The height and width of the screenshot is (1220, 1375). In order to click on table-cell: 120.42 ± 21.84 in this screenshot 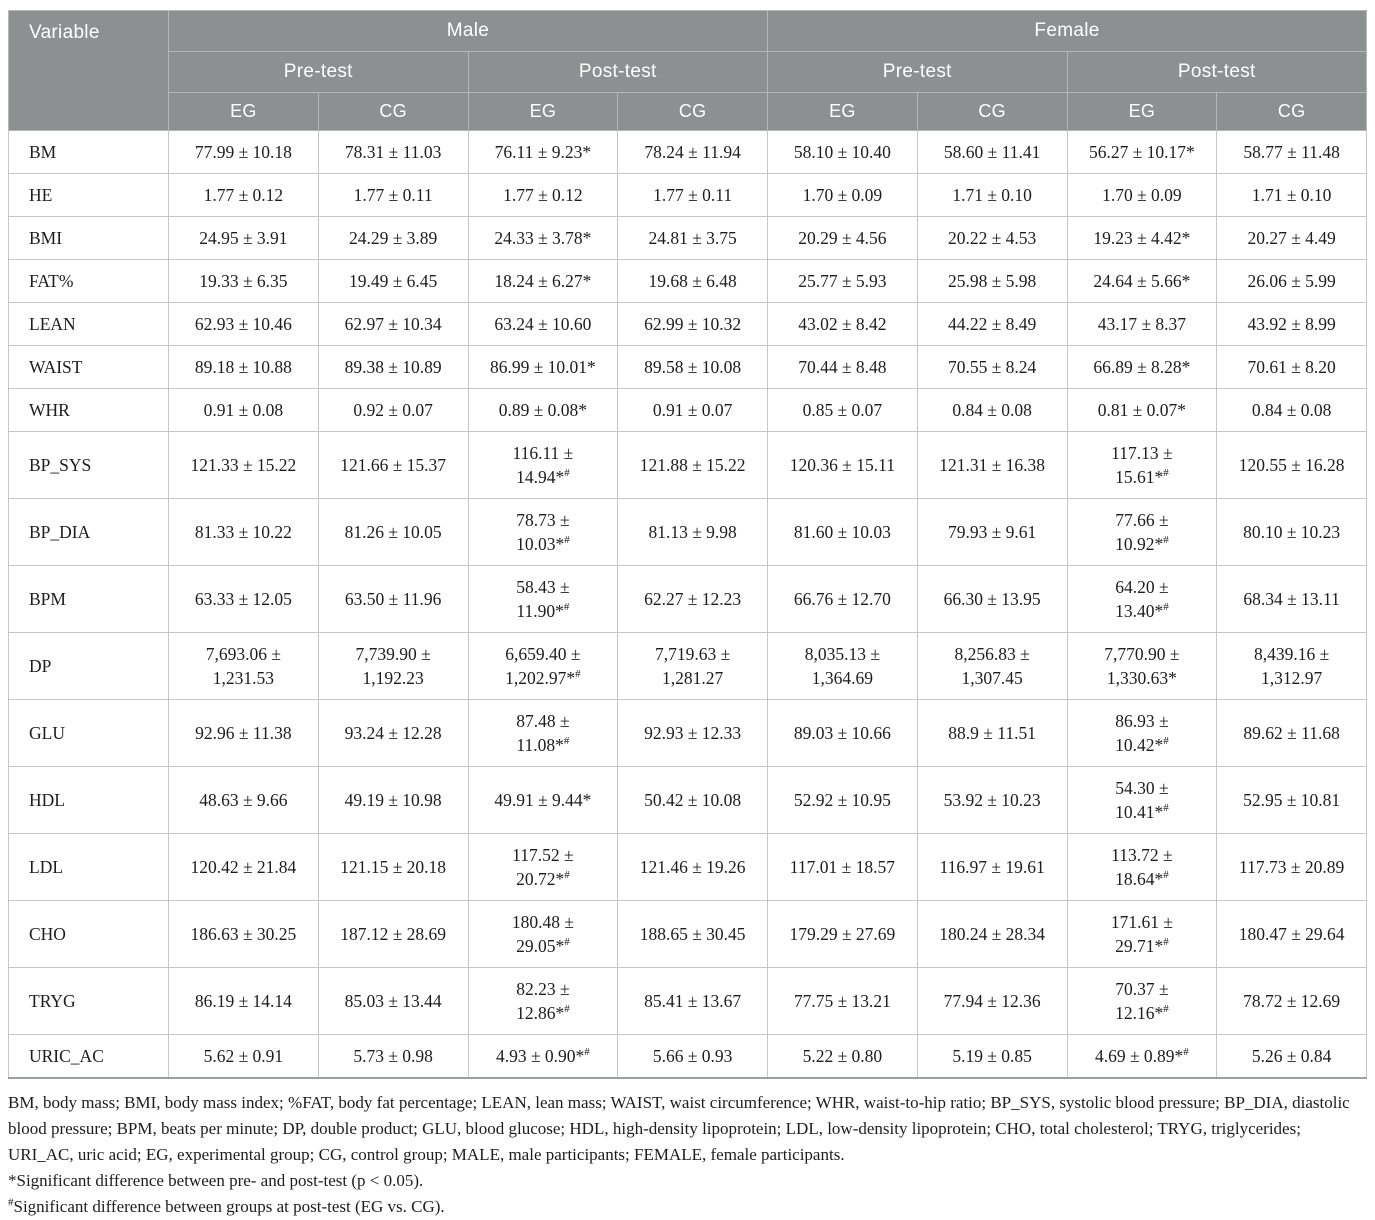, I will do `click(243, 867)`.